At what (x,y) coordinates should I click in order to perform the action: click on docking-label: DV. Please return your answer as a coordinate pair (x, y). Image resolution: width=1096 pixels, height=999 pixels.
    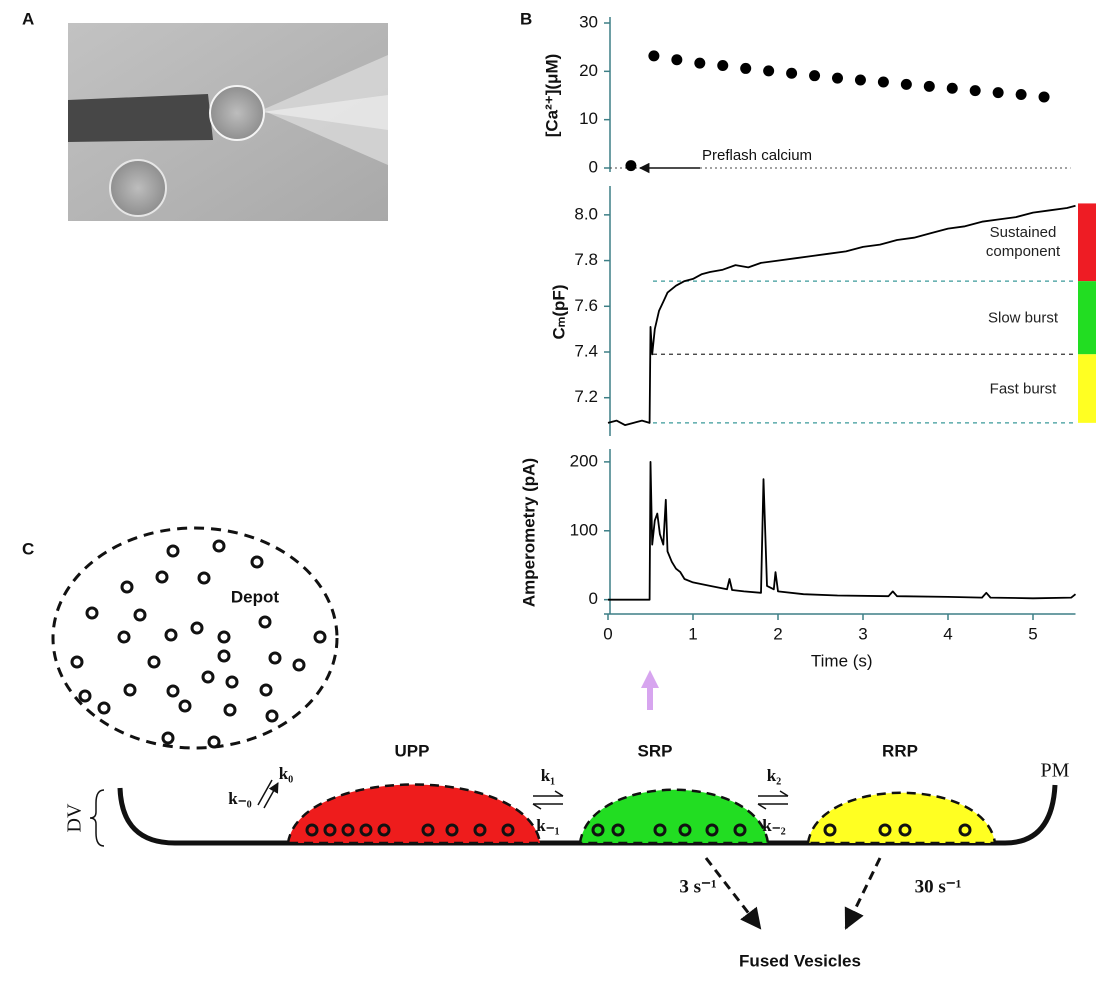
    Looking at the image, I should click on (75, 817).